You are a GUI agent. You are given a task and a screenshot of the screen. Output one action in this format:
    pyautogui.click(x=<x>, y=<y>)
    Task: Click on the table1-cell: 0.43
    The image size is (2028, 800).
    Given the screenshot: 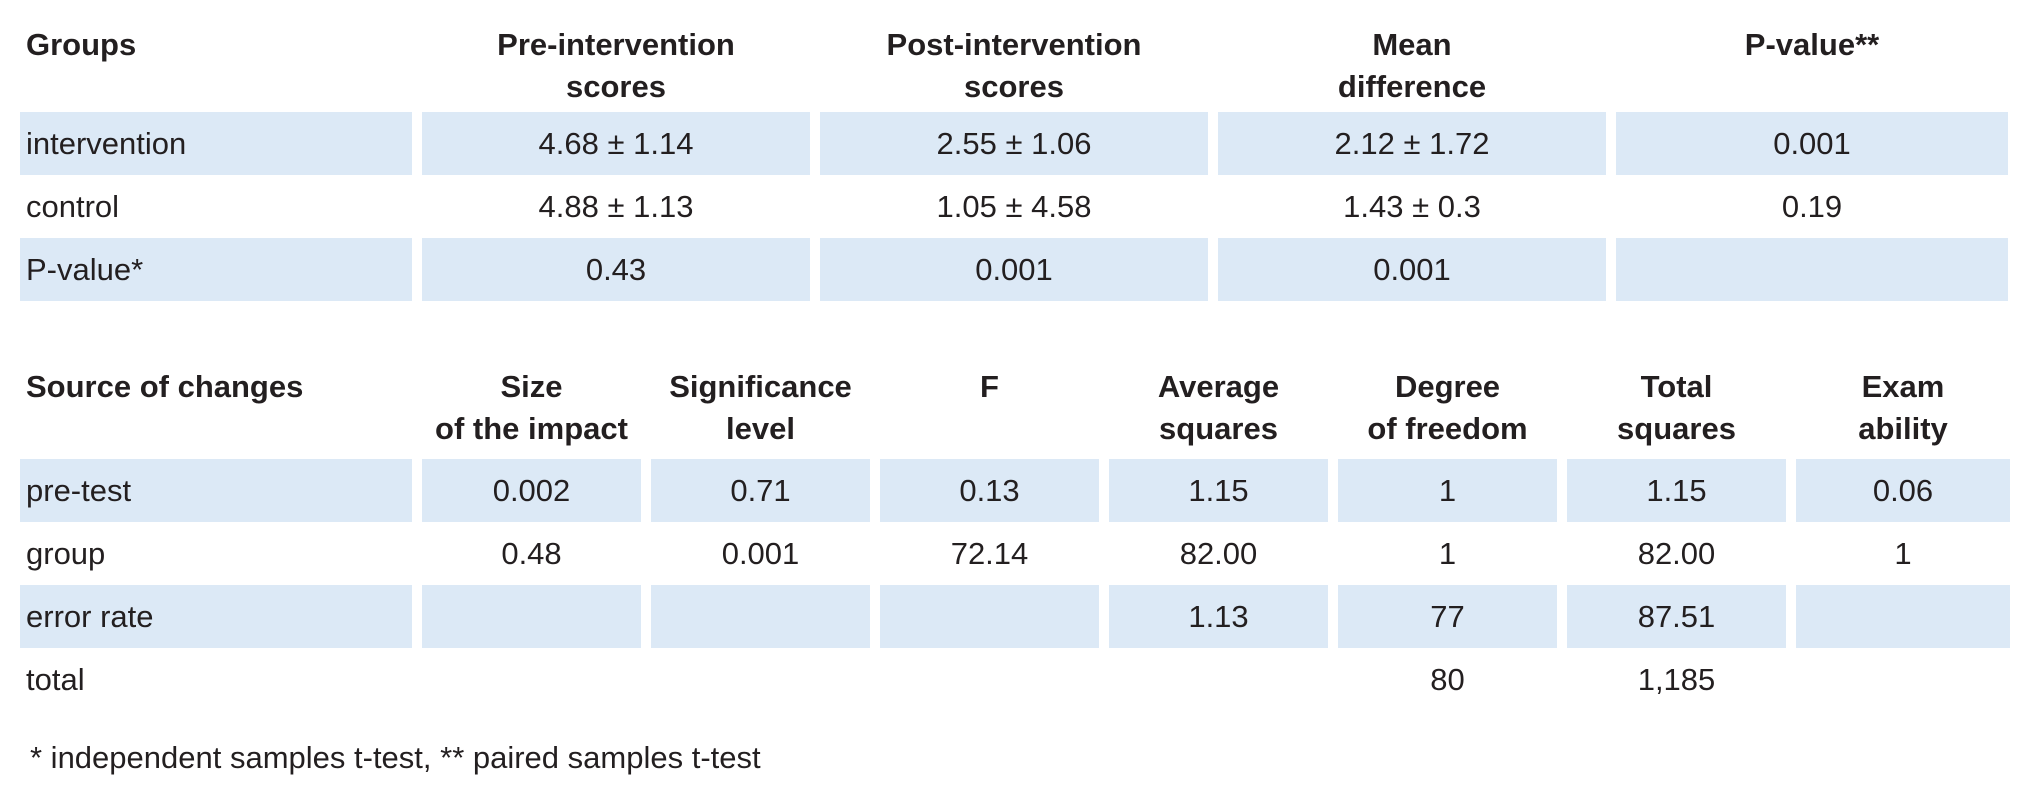 What is the action you would take?
    pyautogui.click(x=616, y=269)
    